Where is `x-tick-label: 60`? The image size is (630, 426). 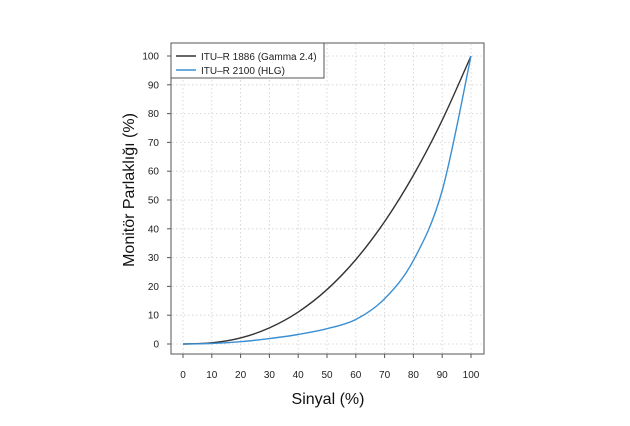
x-tick-label: 60 is located at coordinates (356, 375).